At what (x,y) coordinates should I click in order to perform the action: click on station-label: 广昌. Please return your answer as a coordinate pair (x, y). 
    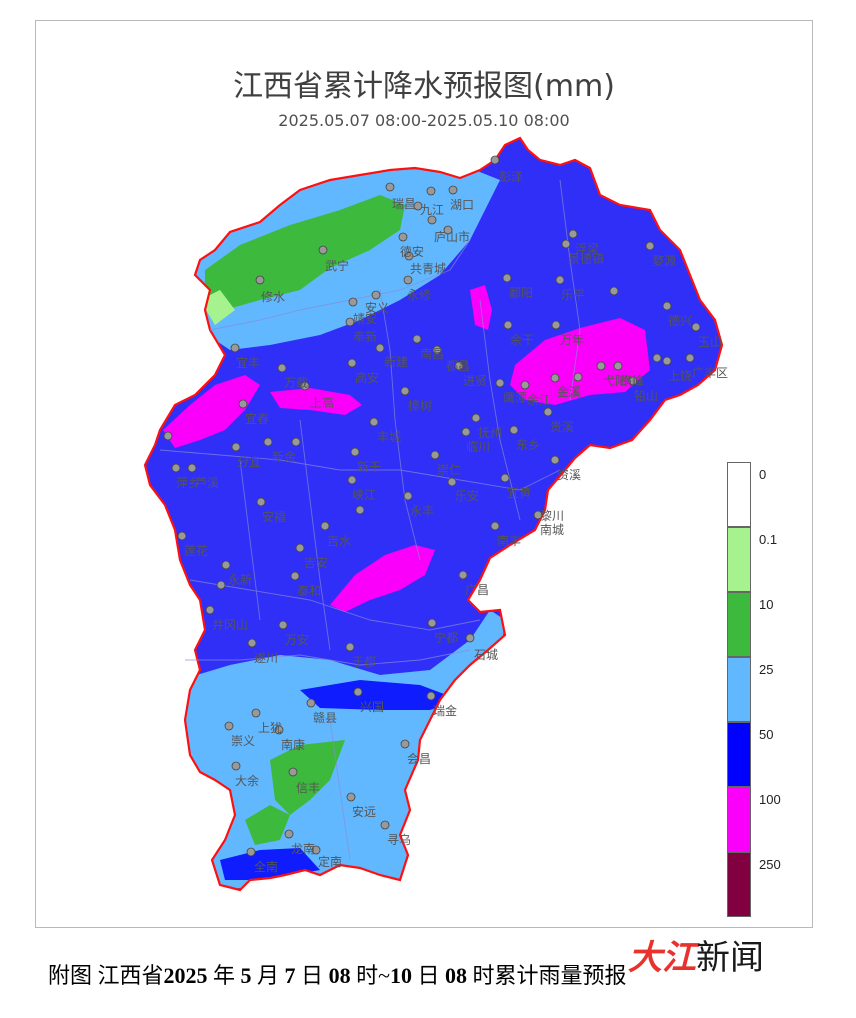
    Looking at the image, I should click on (477, 590).